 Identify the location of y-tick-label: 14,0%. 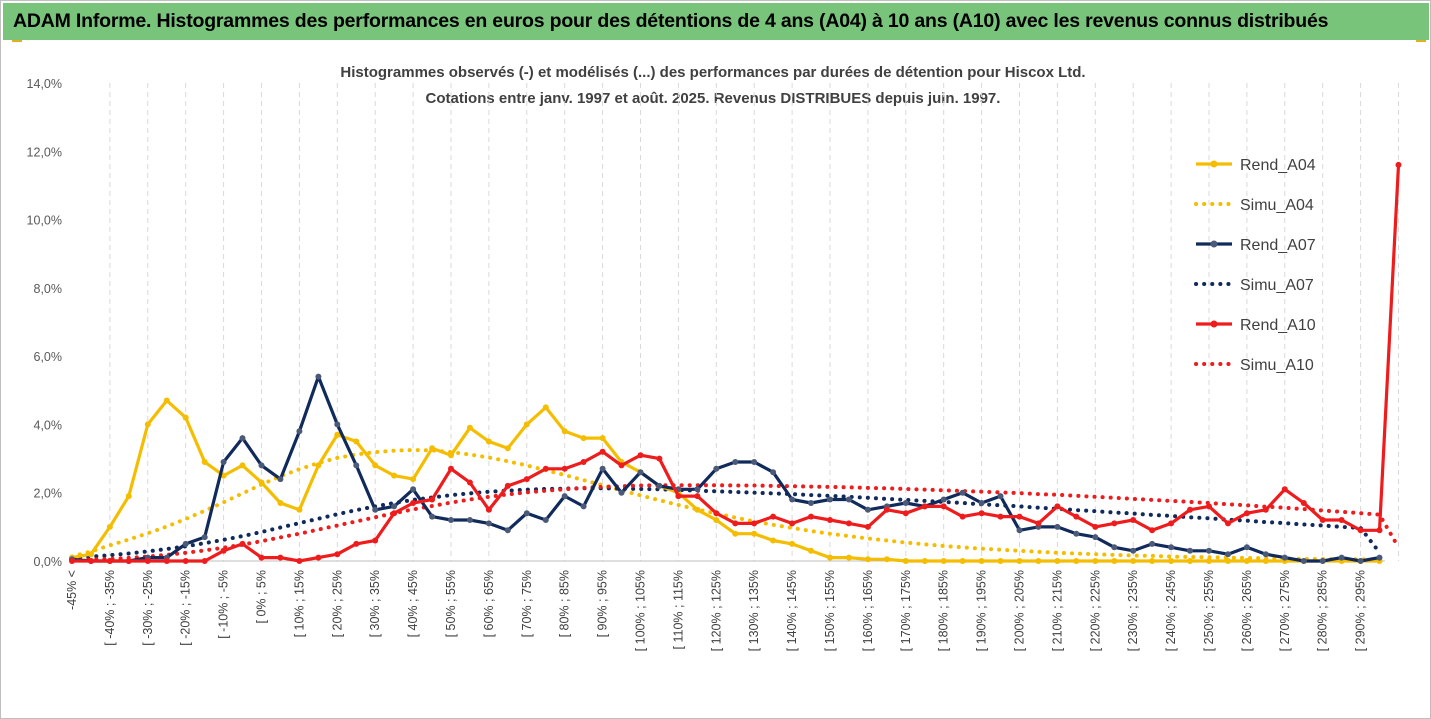
(44, 84).